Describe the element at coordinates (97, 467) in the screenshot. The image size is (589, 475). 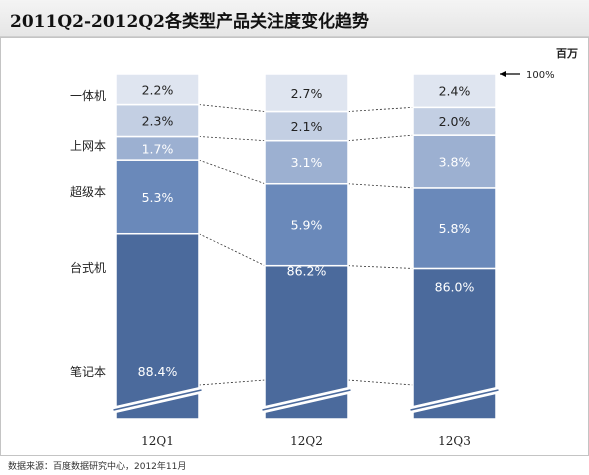
I see `footnote: 数据来源：百度数据研究中心，2012年11月` at that location.